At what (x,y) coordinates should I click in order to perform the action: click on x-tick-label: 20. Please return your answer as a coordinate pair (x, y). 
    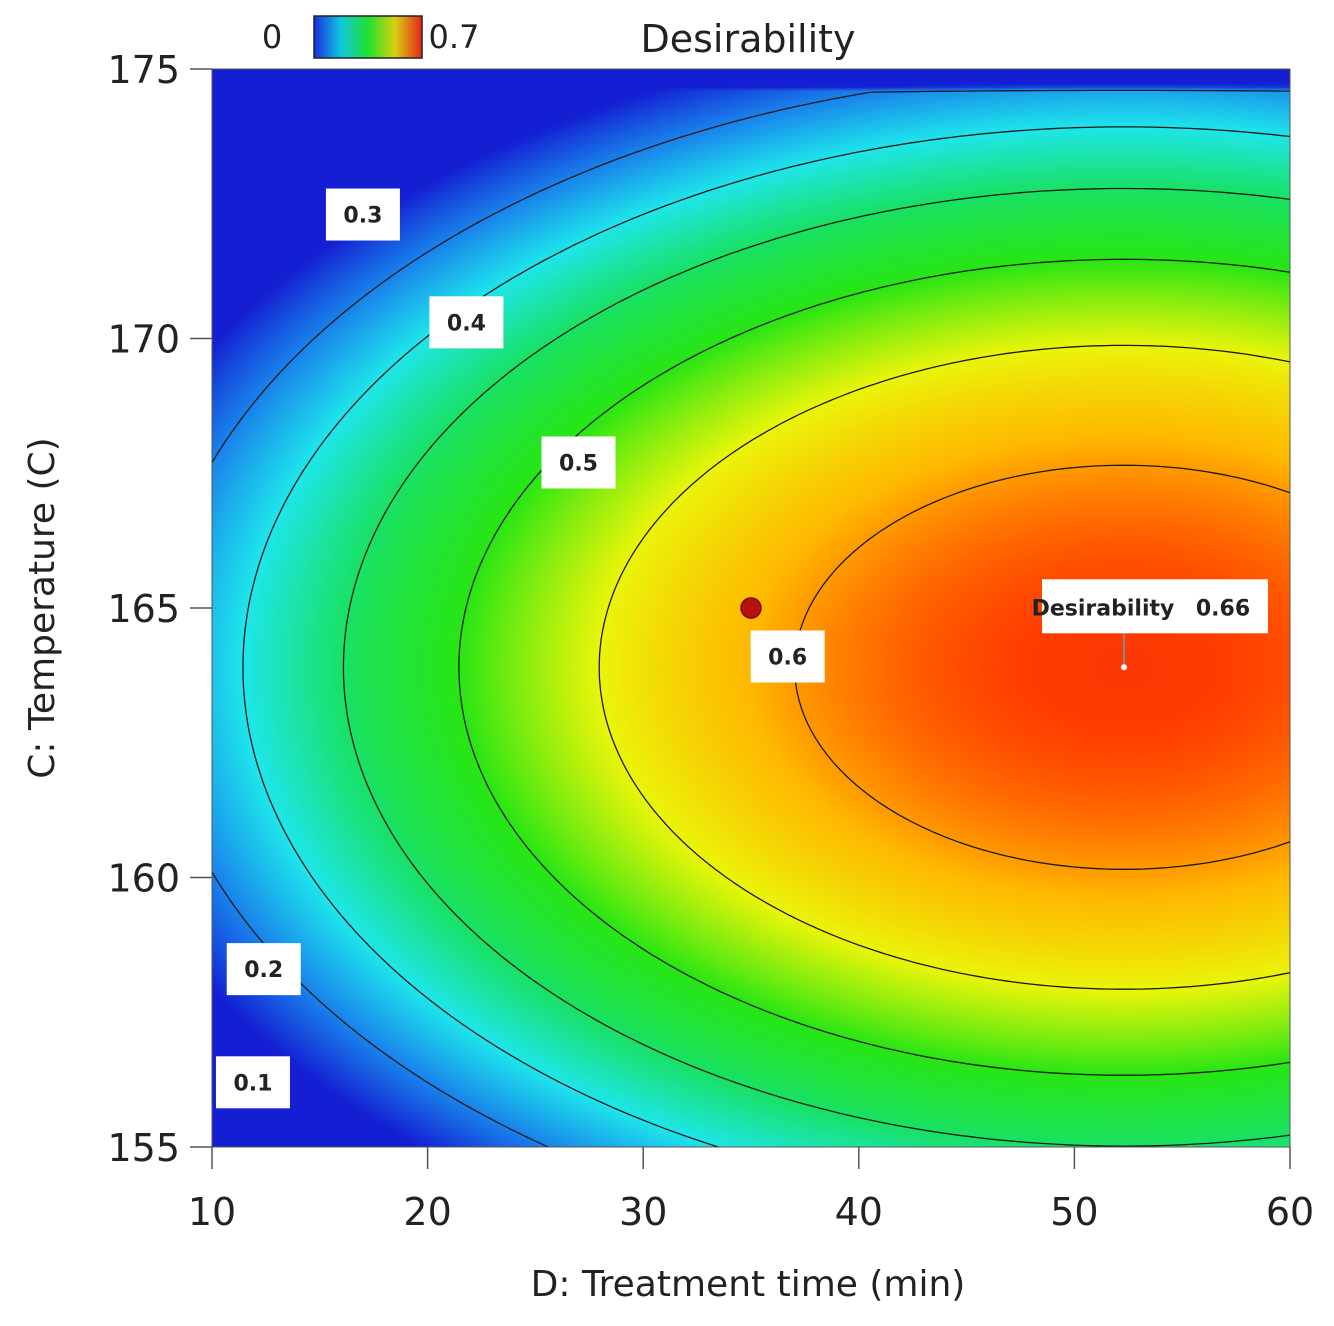
    Looking at the image, I should click on (427, 1212).